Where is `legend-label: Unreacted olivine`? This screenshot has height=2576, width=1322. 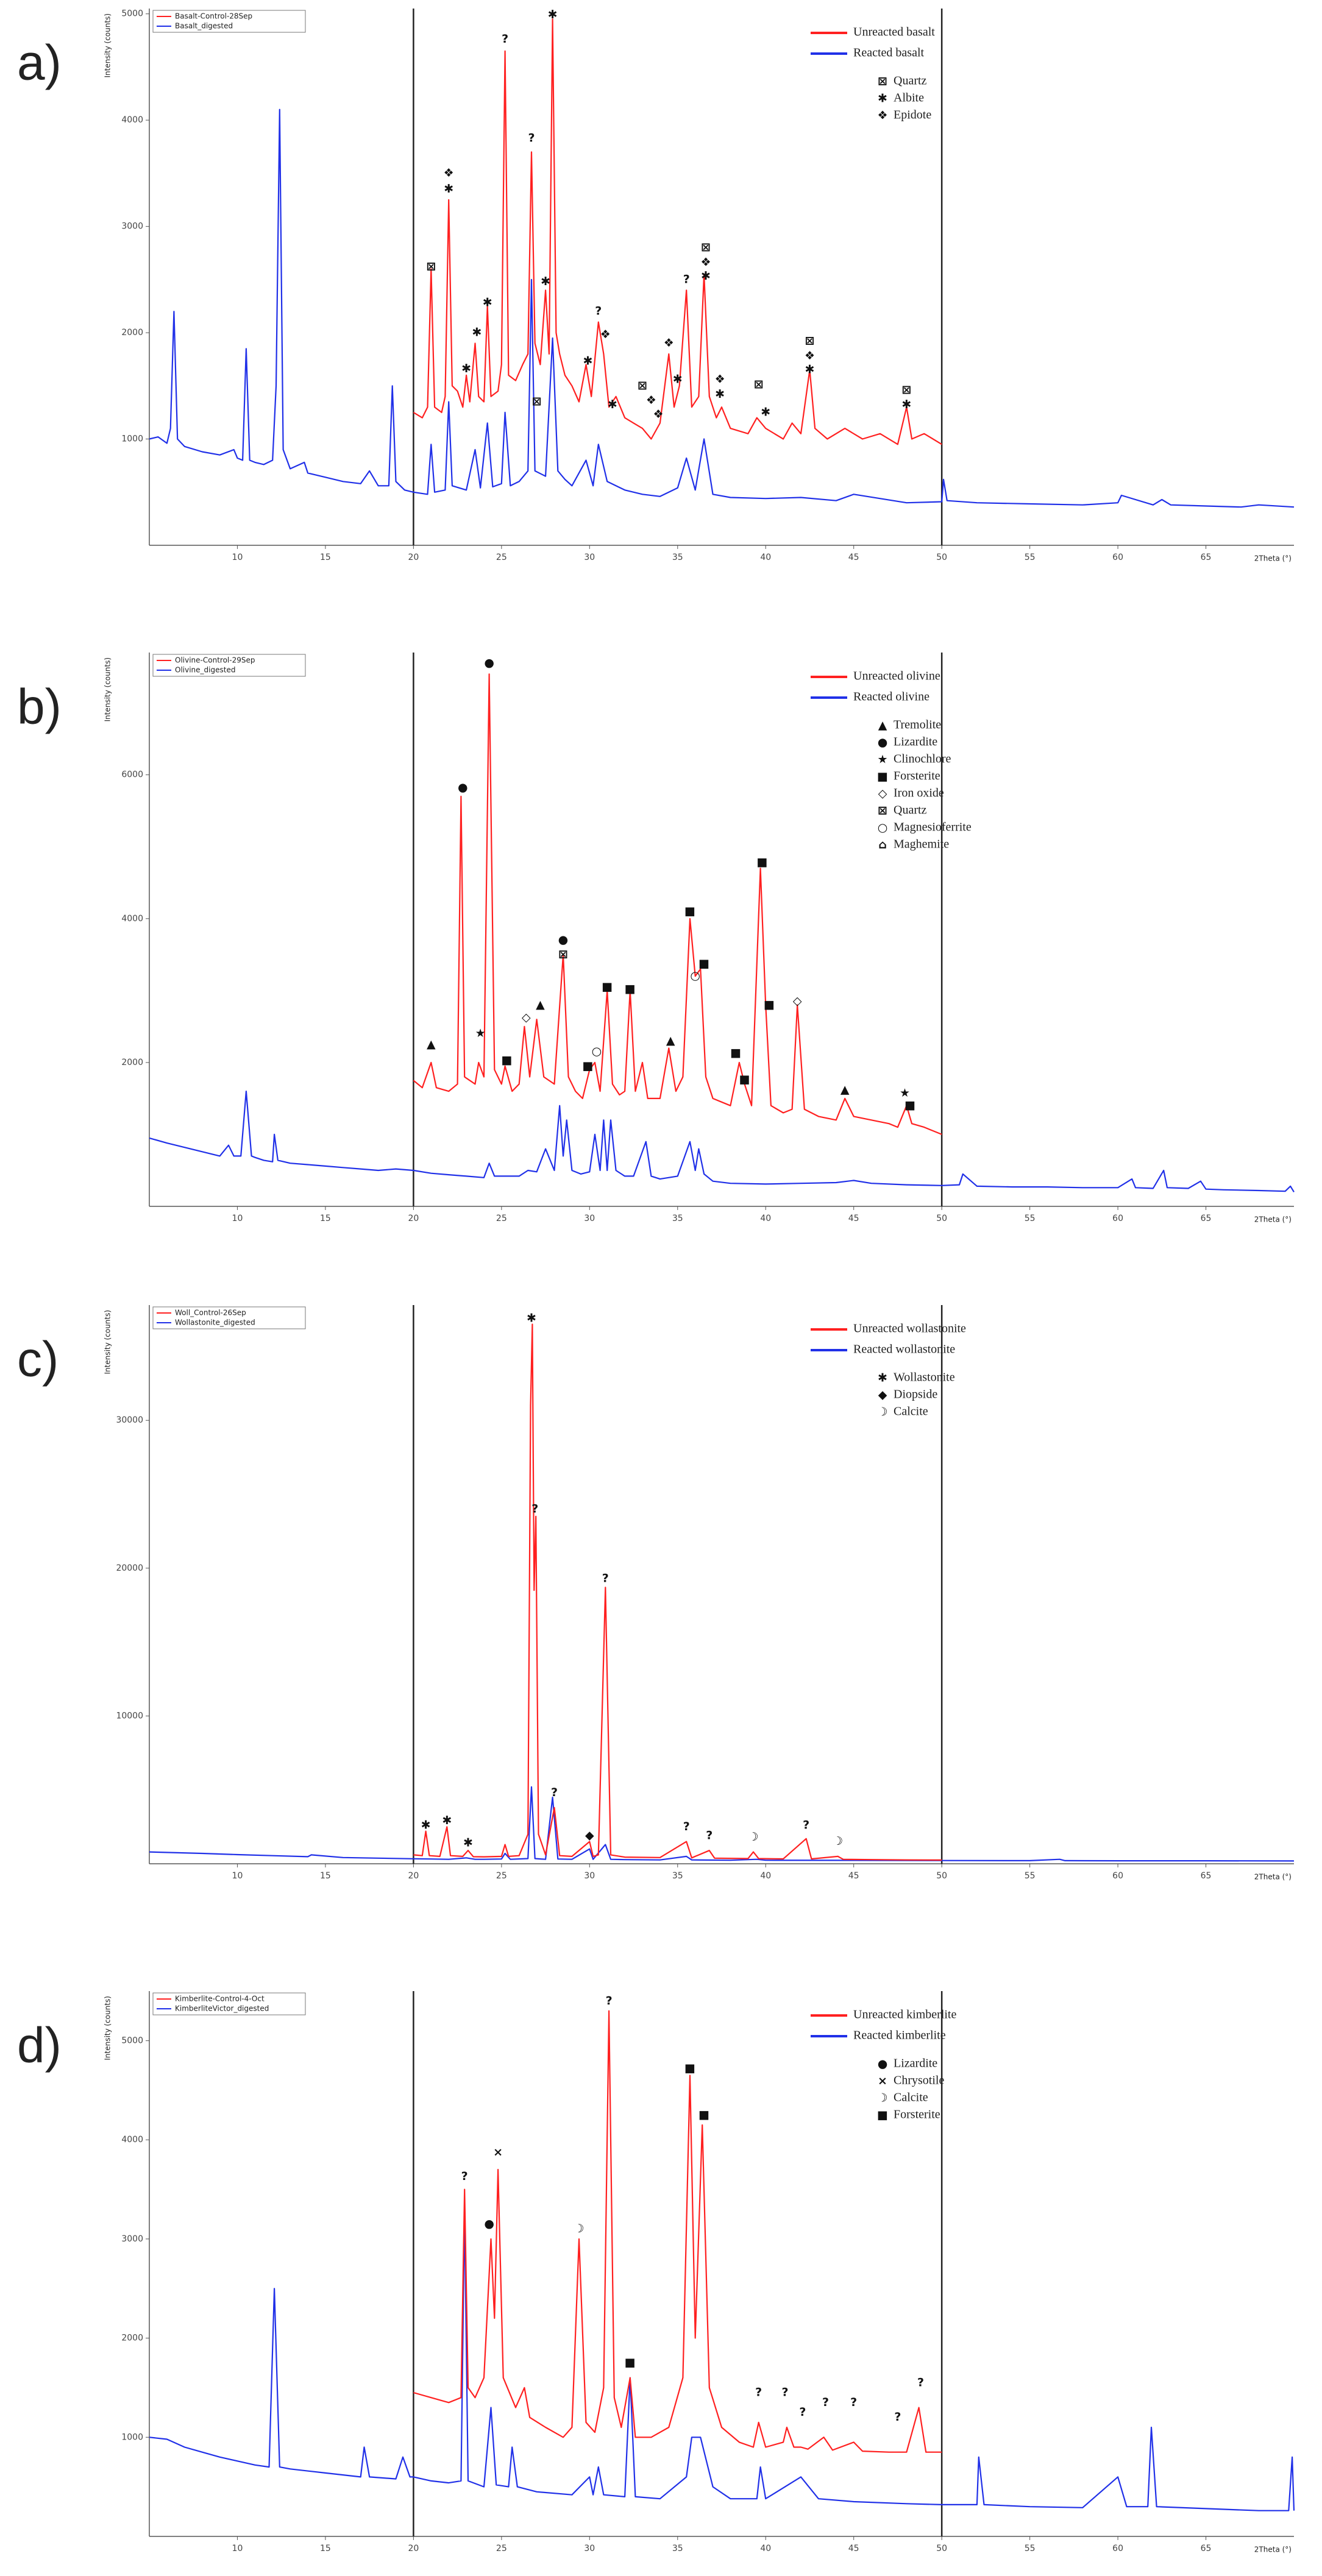 legend-label: Unreacted olivine is located at coordinates (897, 676).